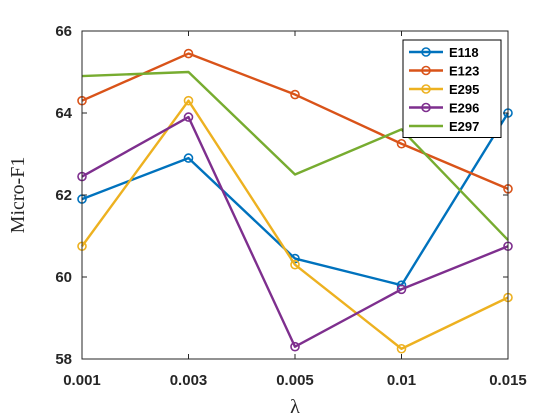 This screenshot has width=560, height=420. I want to click on x-axis-title: λ, so click(295, 407).